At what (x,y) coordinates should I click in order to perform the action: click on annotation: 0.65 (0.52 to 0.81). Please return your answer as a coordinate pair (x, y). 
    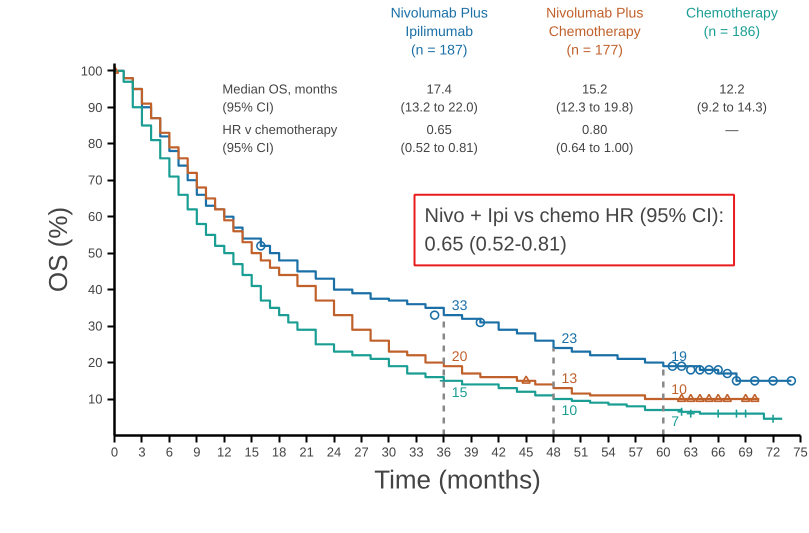
    Looking at the image, I should click on (439, 138).